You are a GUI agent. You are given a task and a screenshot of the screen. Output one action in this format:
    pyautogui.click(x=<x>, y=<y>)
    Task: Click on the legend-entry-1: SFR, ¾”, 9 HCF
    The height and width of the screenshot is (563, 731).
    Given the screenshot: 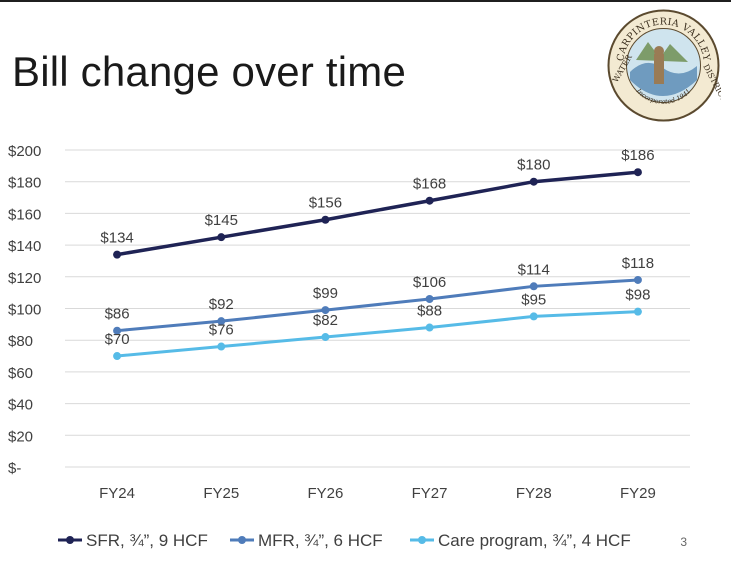 What is the action you would take?
    pyautogui.click(x=133, y=540)
    